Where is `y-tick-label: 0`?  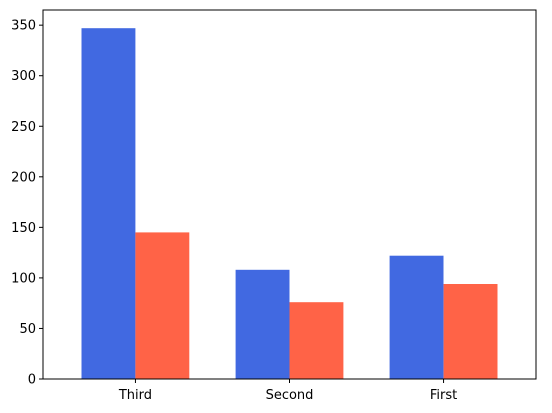
y-tick-label: 0 is located at coordinates (32, 380).